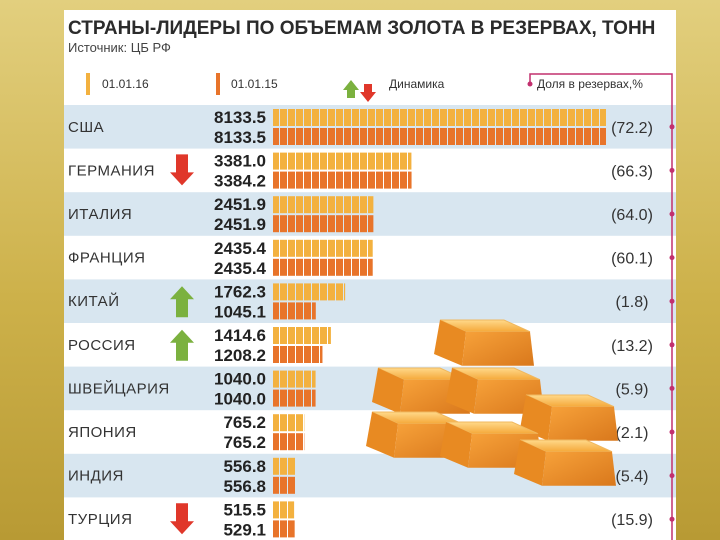 This screenshot has height=540, width=720. What do you see at coordinates (240, 161) in the screenshot?
I see `value-label-2016: 3381.0` at bounding box center [240, 161].